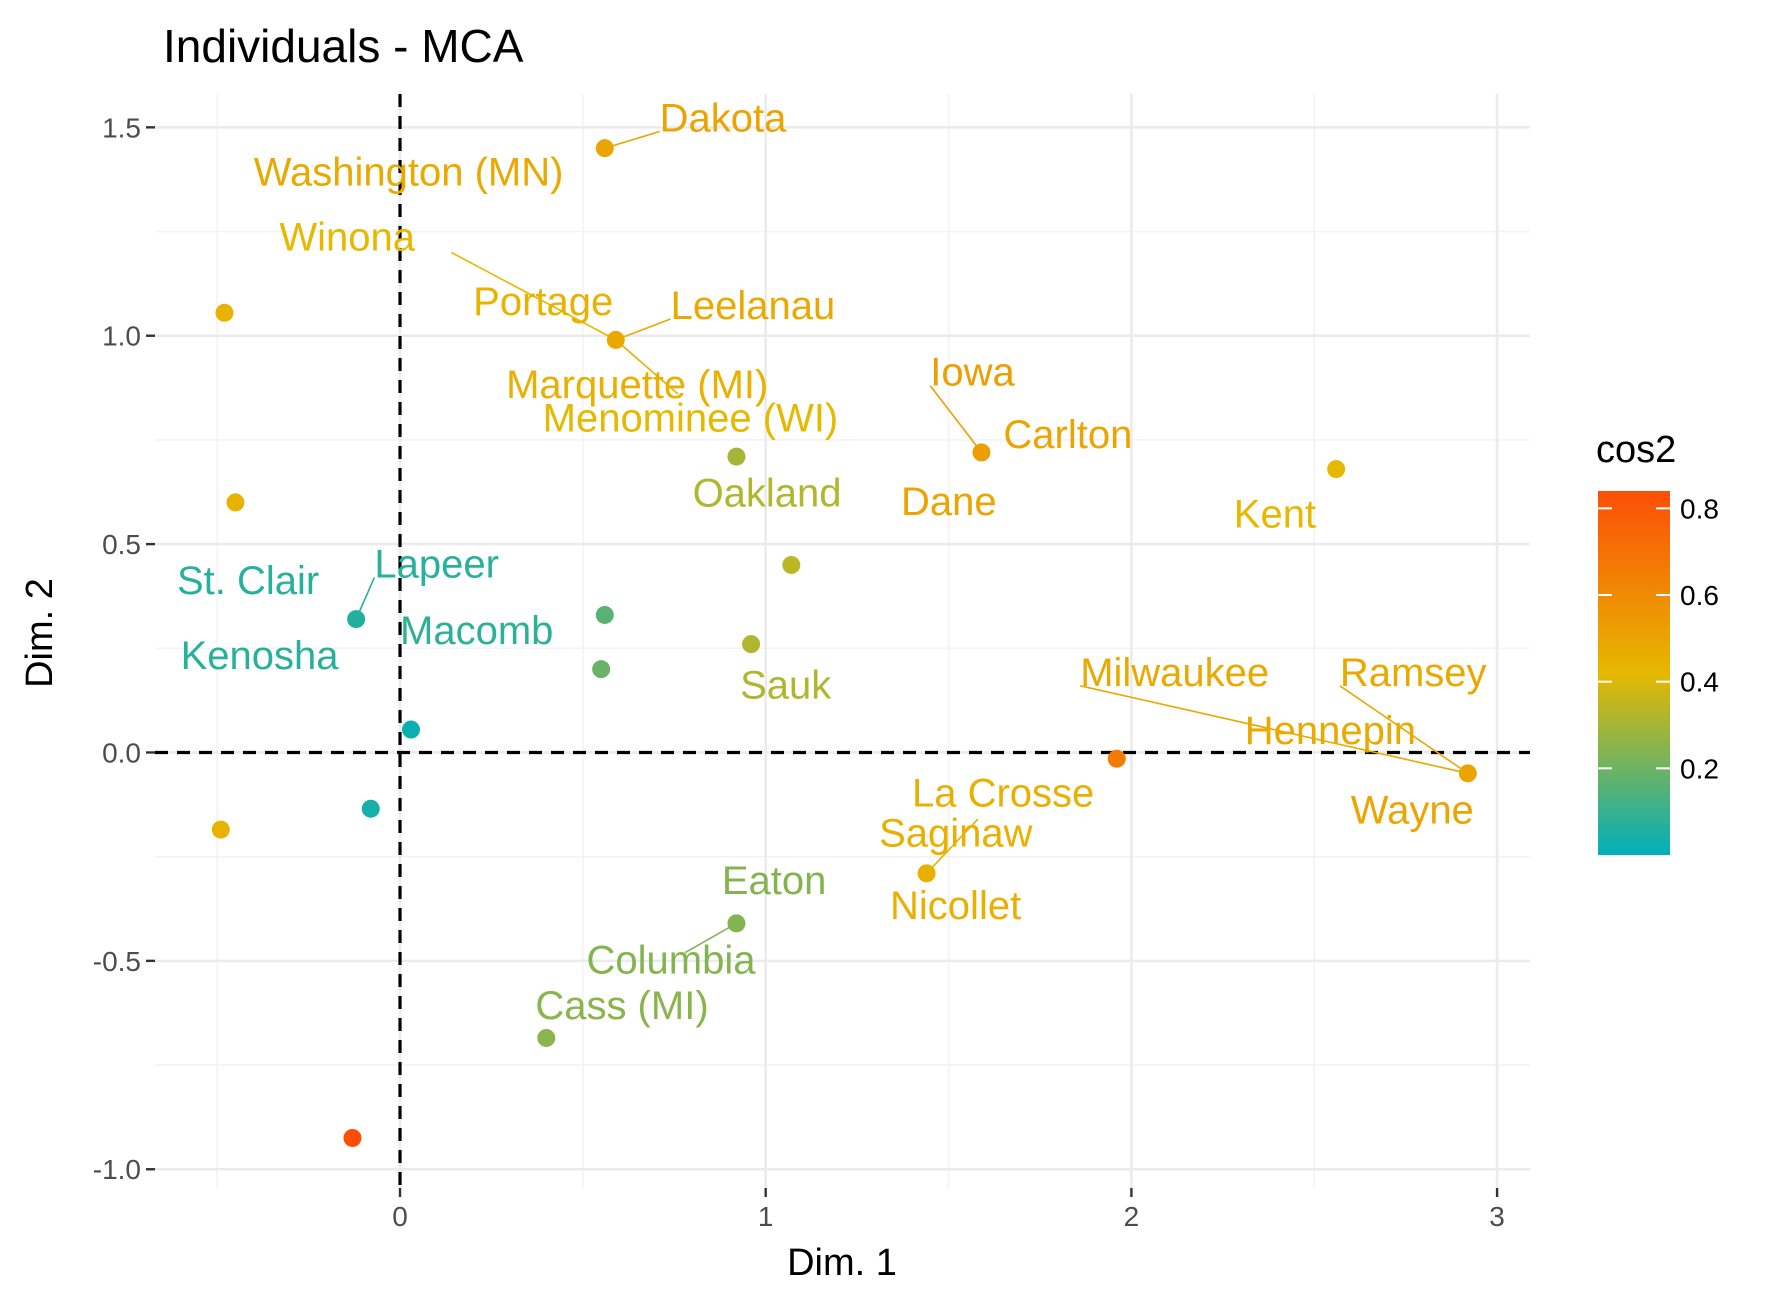 The image size is (1771, 1299). What do you see at coordinates (121, 752) in the screenshot?
I see `y-tick-label: 0.0` at bounding box center [121, 752].